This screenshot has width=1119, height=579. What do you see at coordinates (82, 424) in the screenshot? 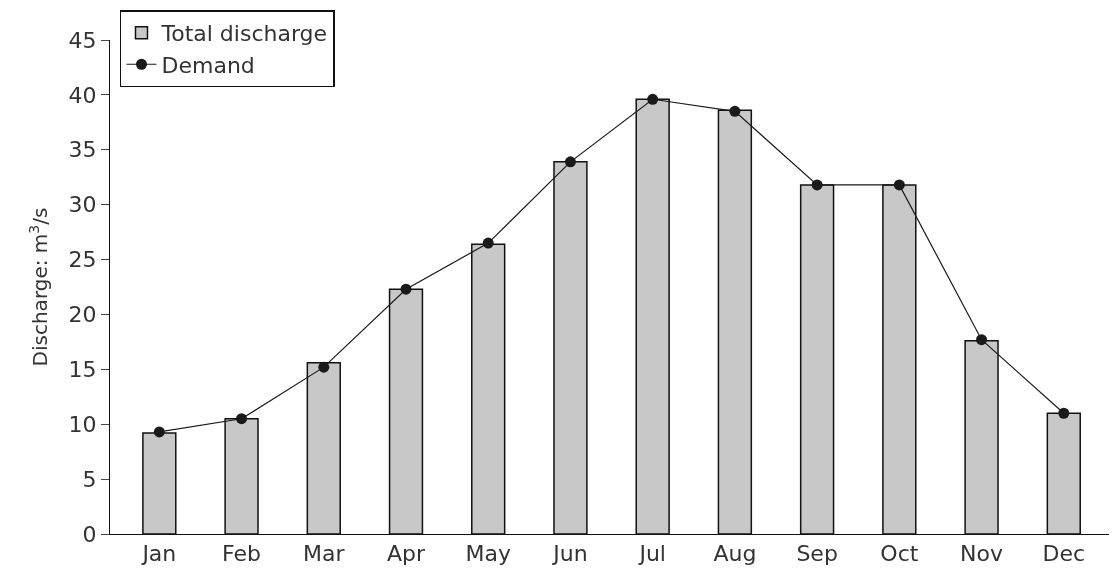
I see `y-tick-label: 10` at bounding box center [82, 424].